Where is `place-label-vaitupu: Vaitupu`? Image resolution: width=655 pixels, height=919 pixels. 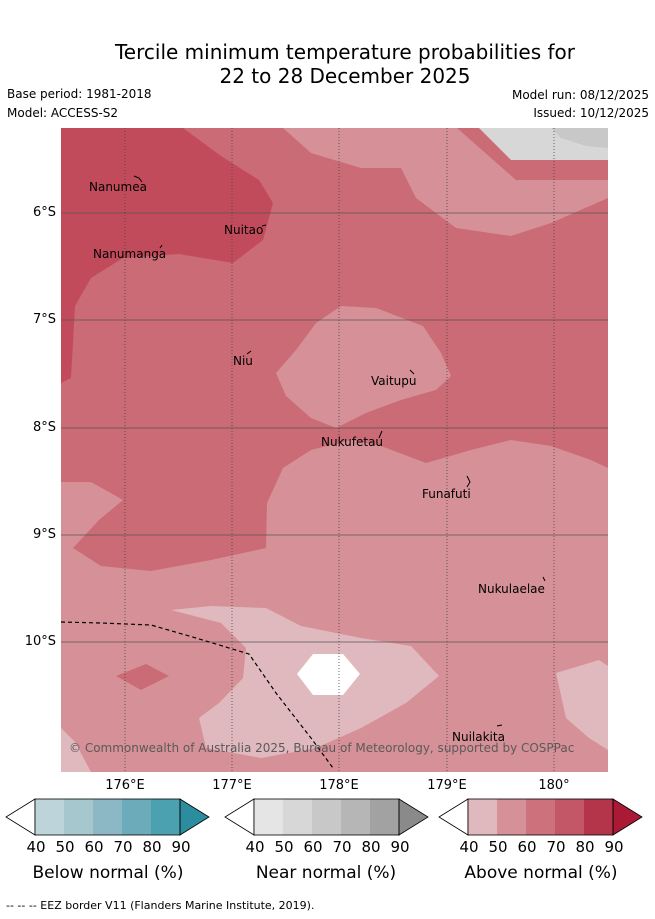 place-label-vaitupu: Vaitupu is located at coordinates (394, 381).